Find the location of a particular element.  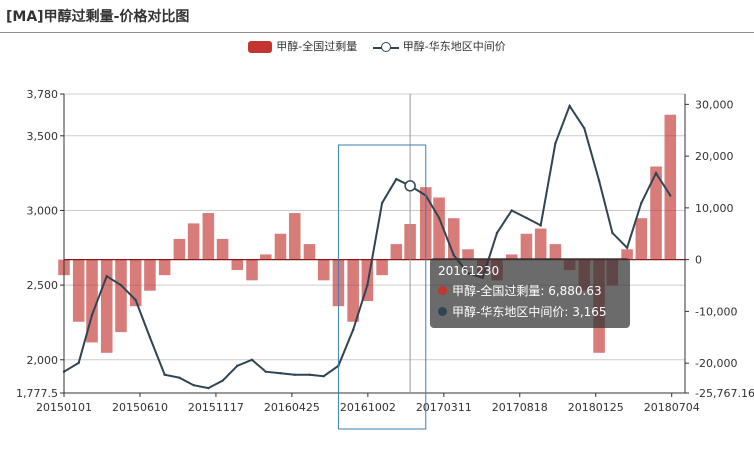

y-left-tick-label: 3,500 is located at coordinates (43, 136).